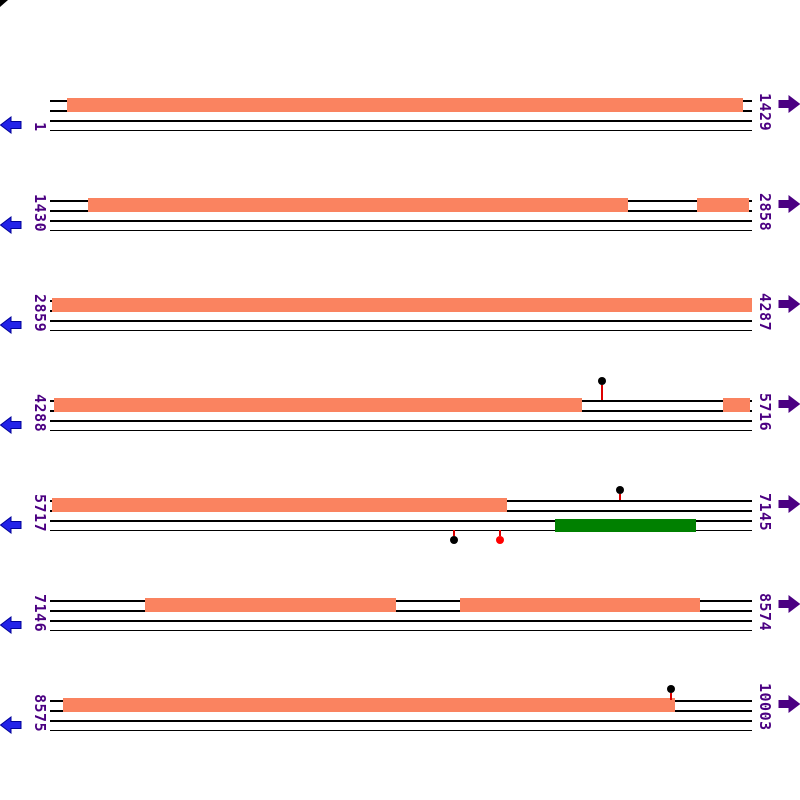 The image size is (800, 800). Describe the element at coordinates (400, 515) in the screenshot. I see `sequence-row: 5717 7145` at that location.